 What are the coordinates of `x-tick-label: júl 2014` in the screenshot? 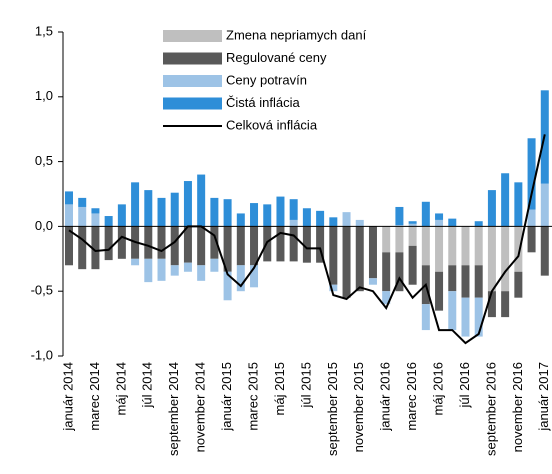 It's located at (147, 385).